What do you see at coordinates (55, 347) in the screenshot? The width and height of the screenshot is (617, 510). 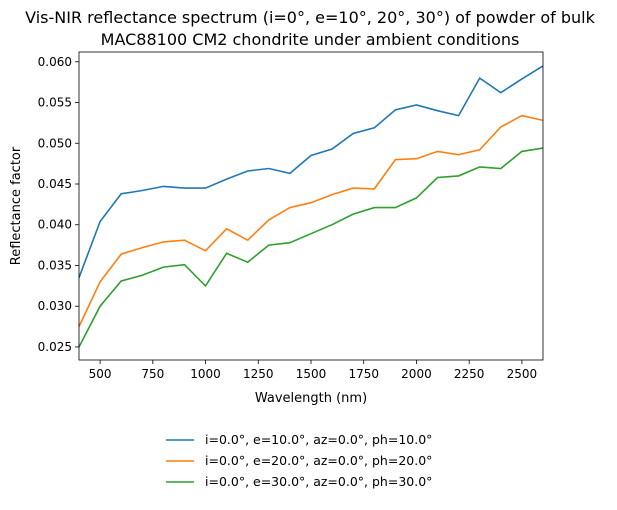 I see `y-tick-label: 0.025` at bounding box center [55, 347].